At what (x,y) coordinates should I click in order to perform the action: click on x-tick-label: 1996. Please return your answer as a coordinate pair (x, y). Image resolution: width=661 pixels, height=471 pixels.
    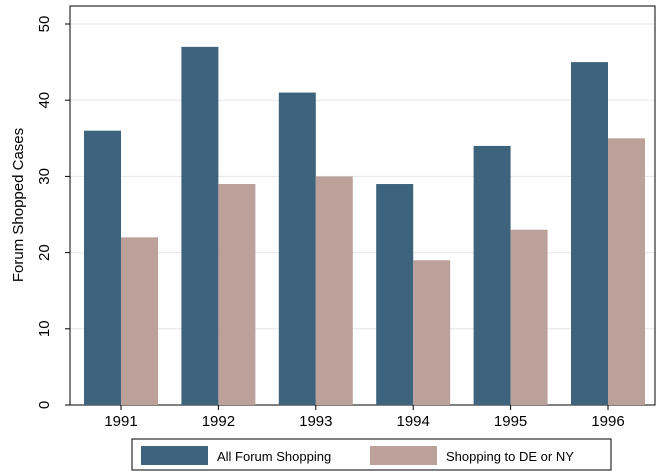
    Looking at the image, I should click on (607, 421).